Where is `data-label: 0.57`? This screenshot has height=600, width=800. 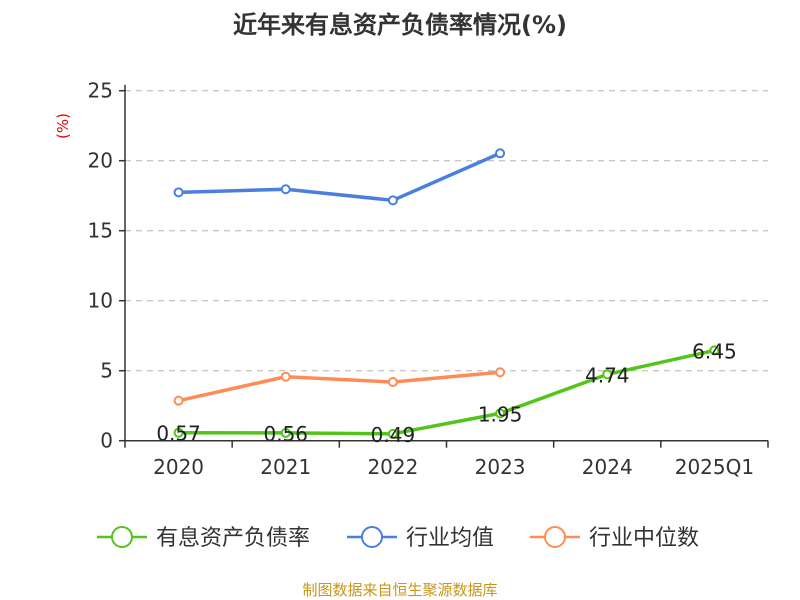
data-label: 0.57 is located at coordinates (178, 434).